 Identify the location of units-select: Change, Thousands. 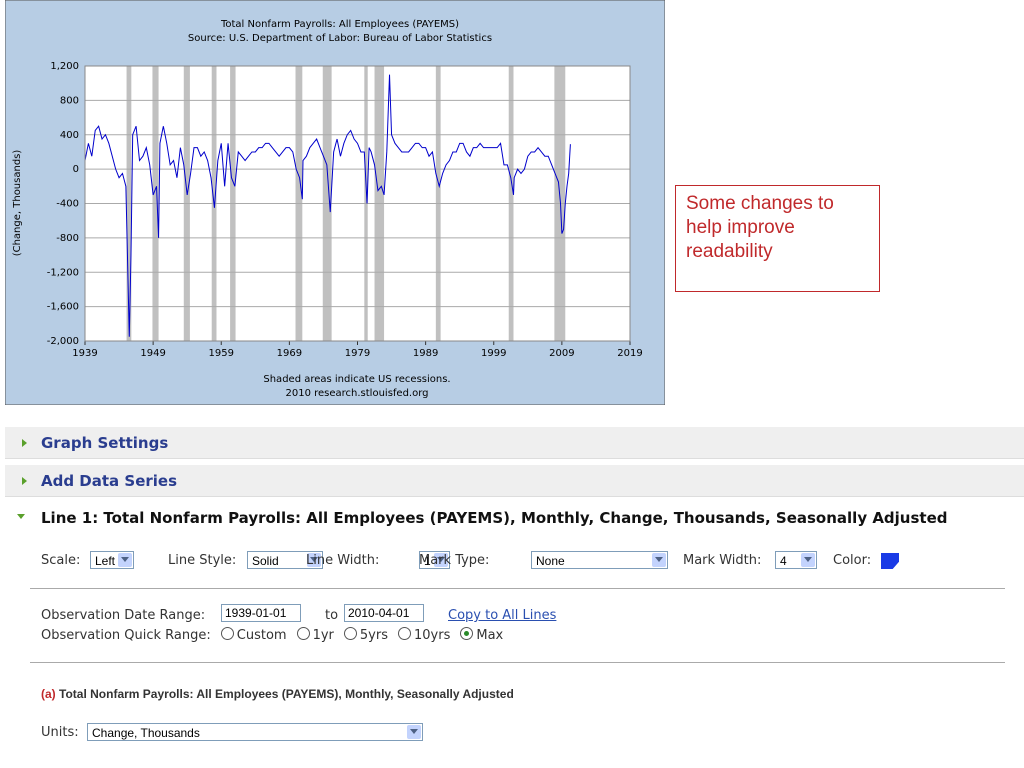
(255, 732).